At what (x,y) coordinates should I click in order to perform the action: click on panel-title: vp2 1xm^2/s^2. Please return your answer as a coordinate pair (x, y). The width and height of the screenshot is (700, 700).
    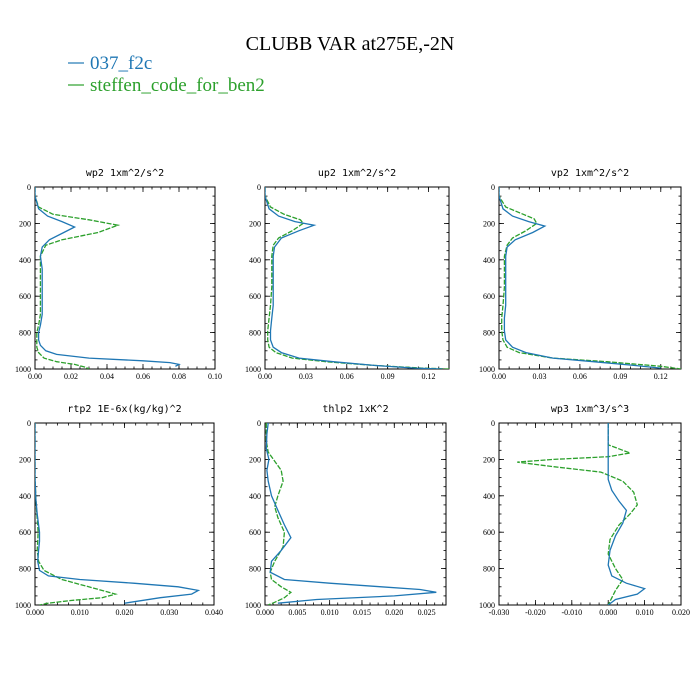
    Looking at the image, I should click on (590, 173).